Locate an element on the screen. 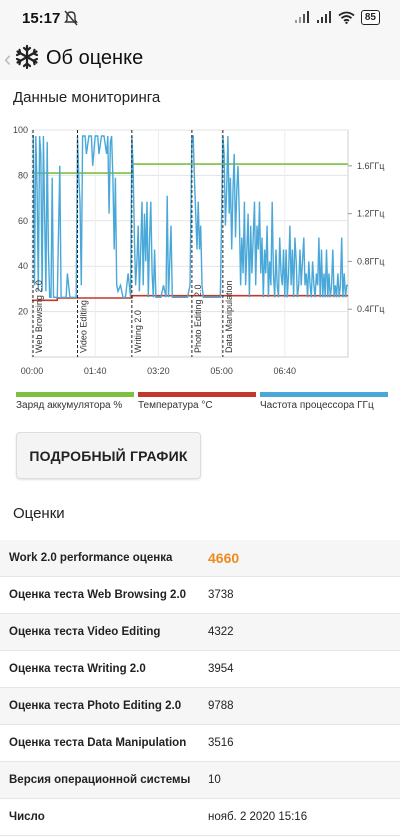 The height and width of the screenshot is (837, 400). legend-temperature: Температура °C is located at coordinates (197, 401).